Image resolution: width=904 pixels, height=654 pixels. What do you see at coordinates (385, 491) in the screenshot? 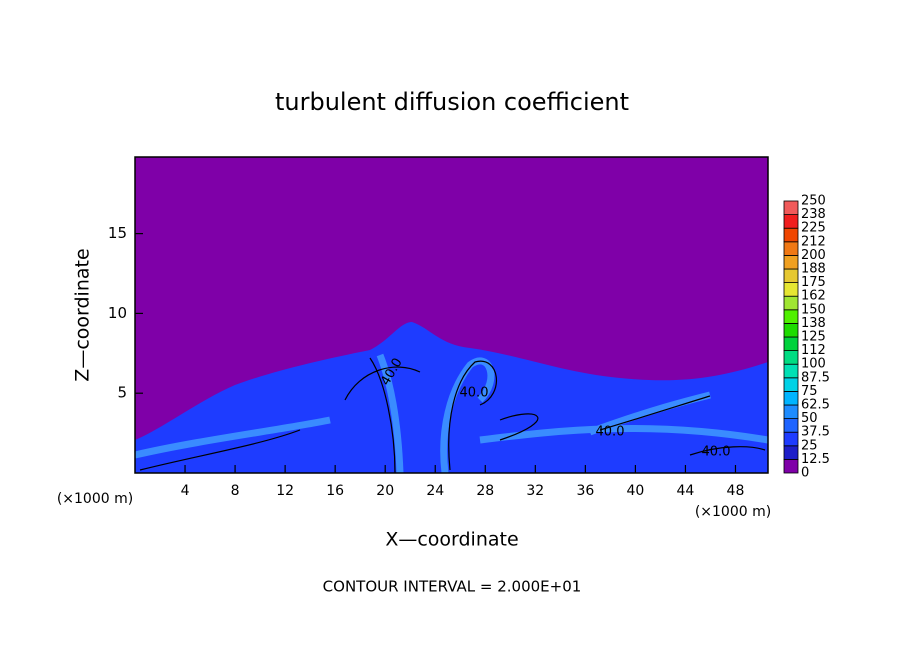
I see `x-tick-label: 20` at bounding box center [385, 491].